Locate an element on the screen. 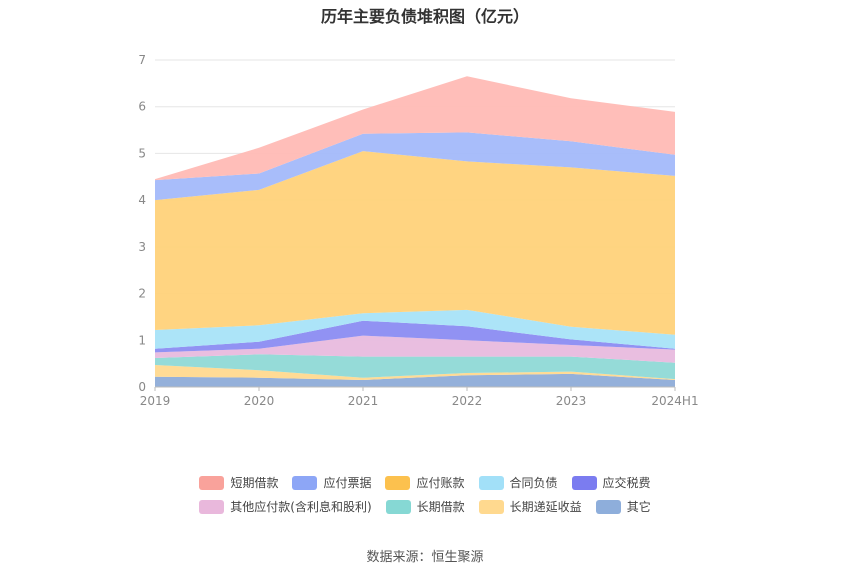  legend-item: 应交税费 is located at coordinates (611, 482).